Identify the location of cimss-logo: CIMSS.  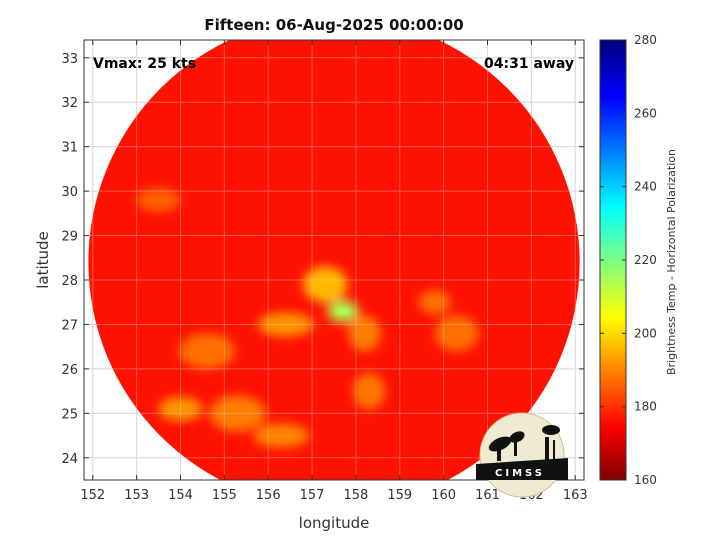
(522, 455).